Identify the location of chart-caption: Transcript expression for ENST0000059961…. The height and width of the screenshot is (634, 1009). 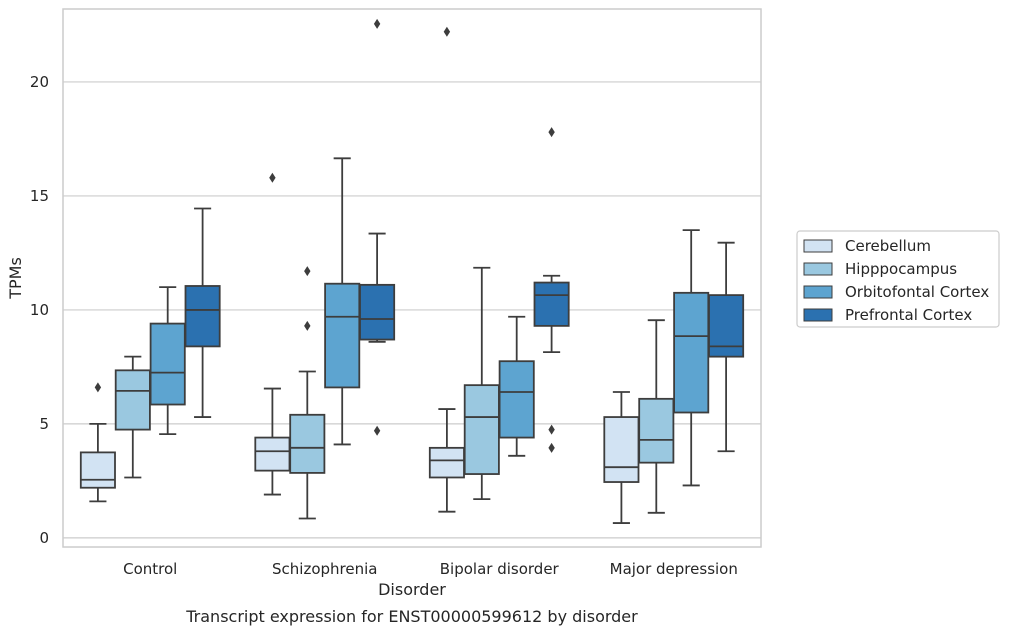
(411, 616).